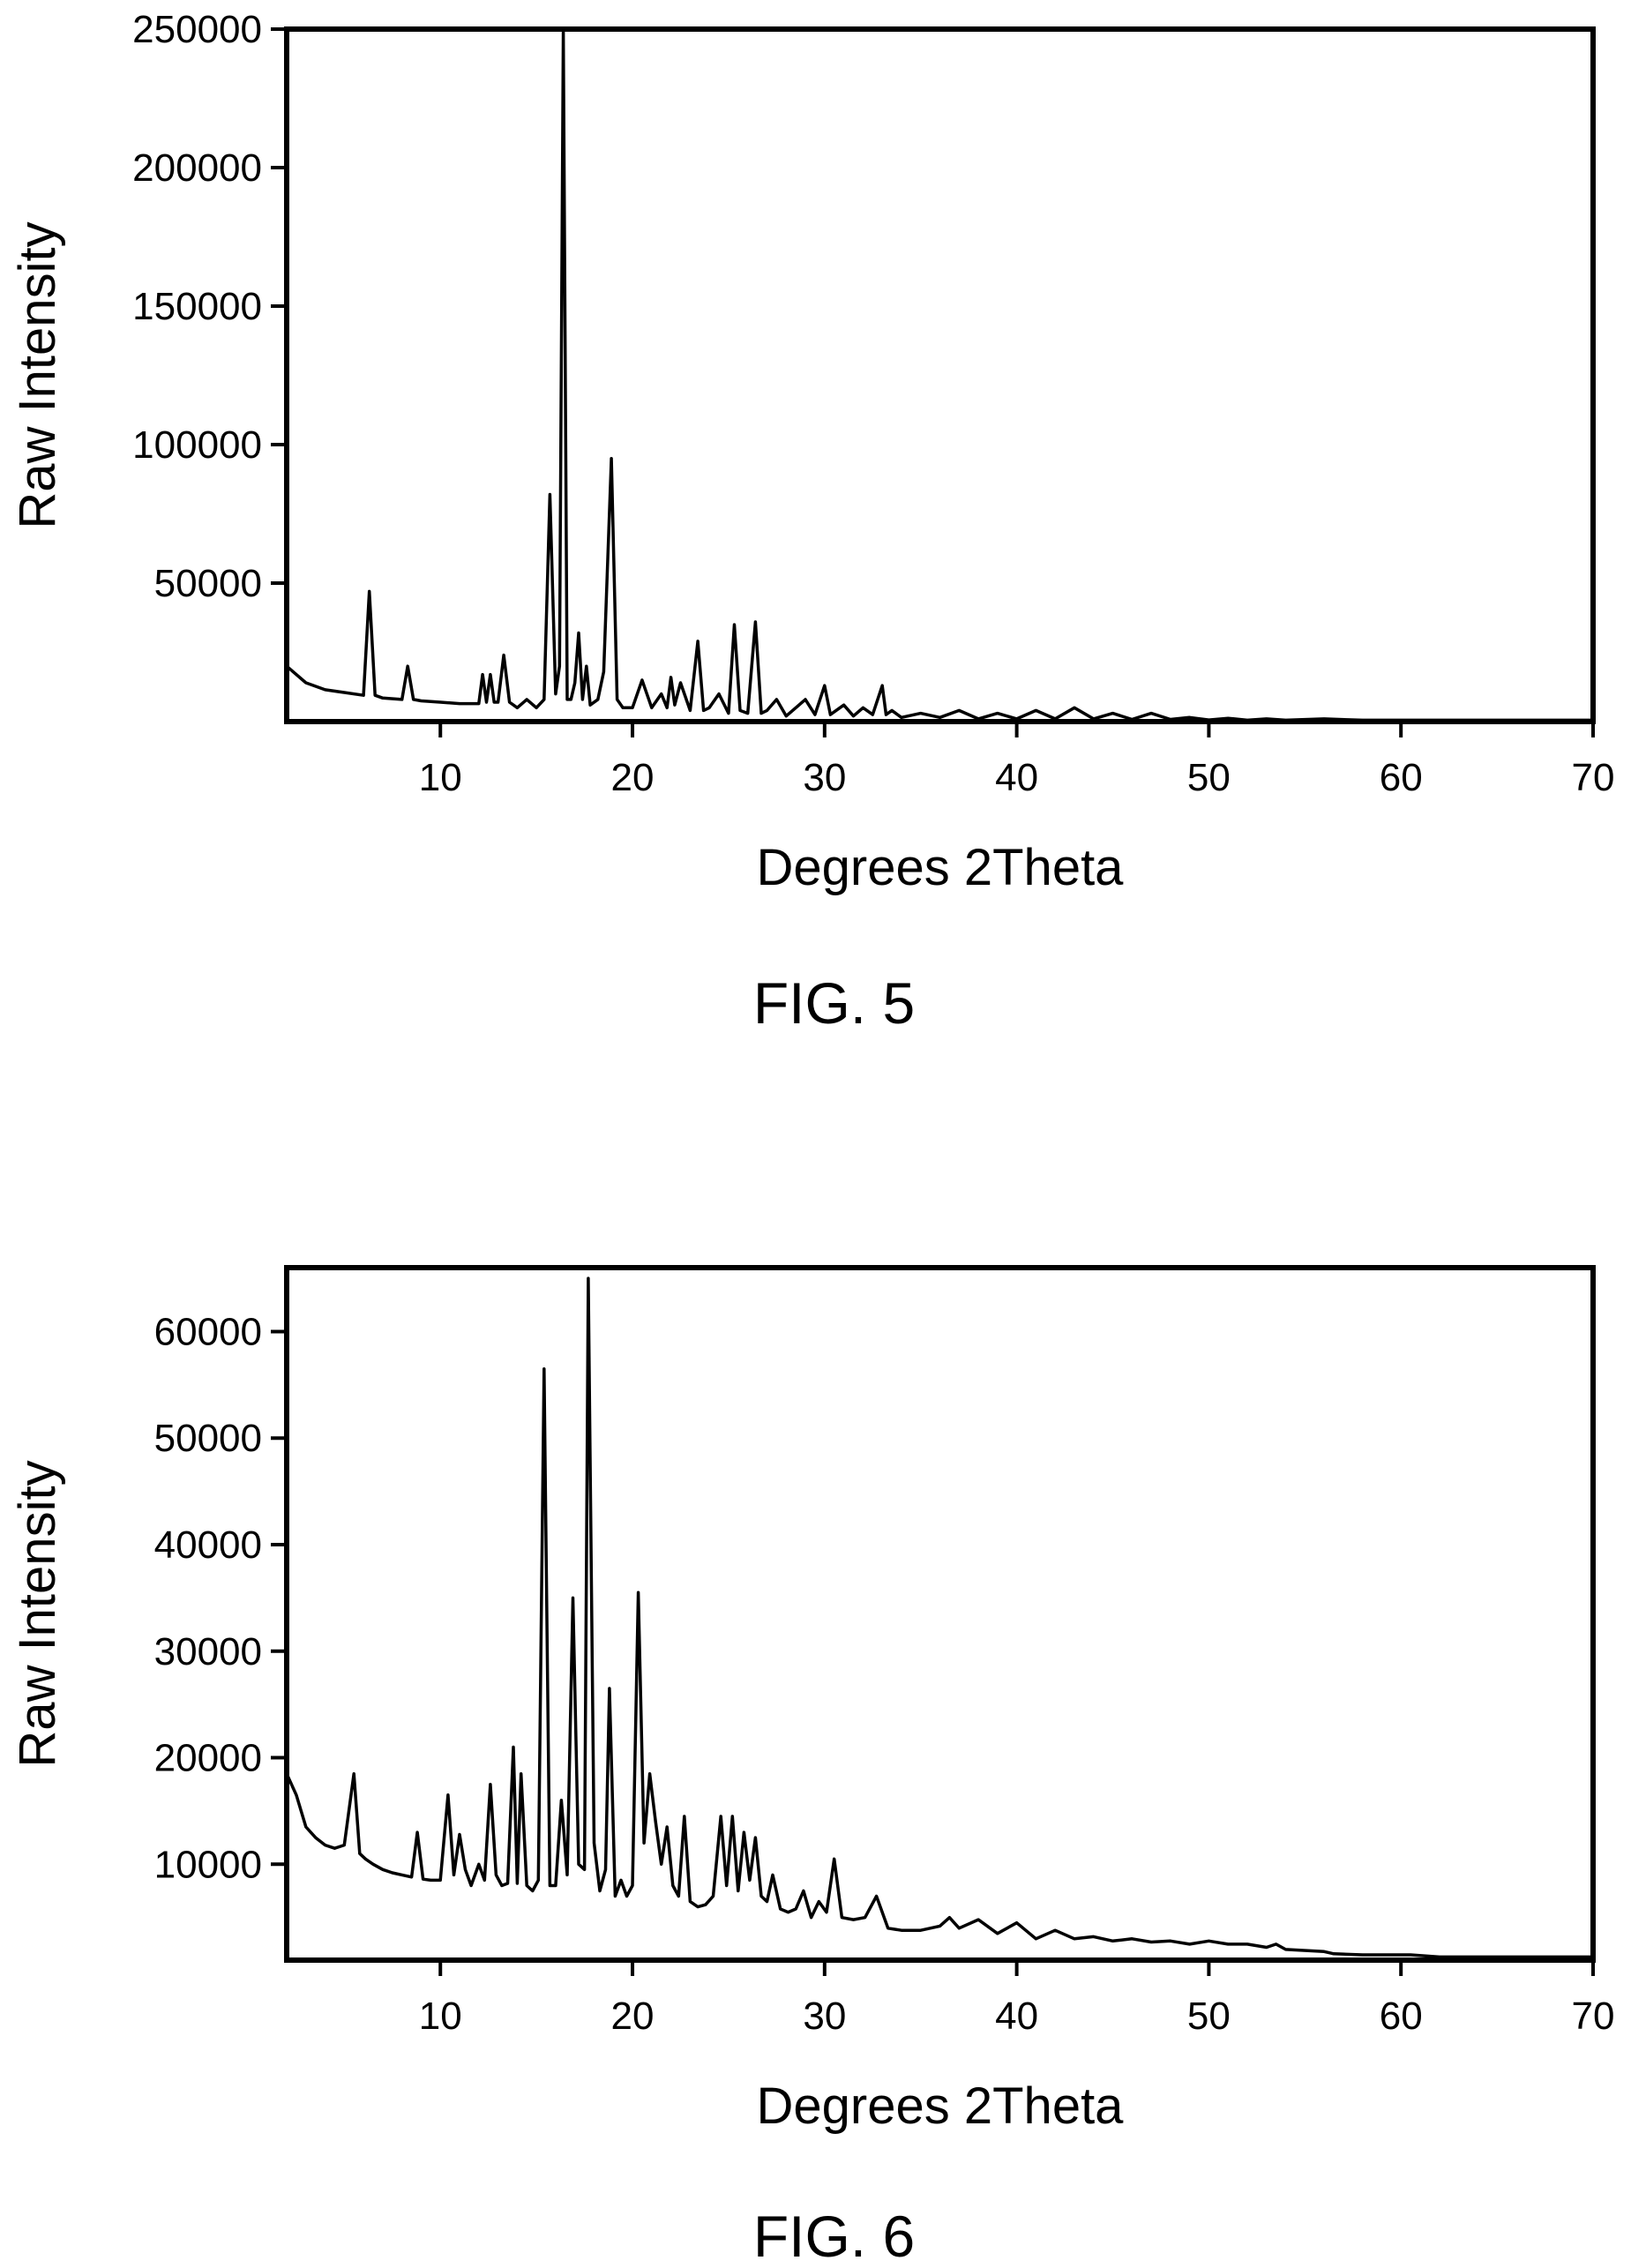 The image size is (1631, 2268). Describe the element at coordinates (208, 1651) in the screenshot. I see `y-tick-label: 30000` at that location.